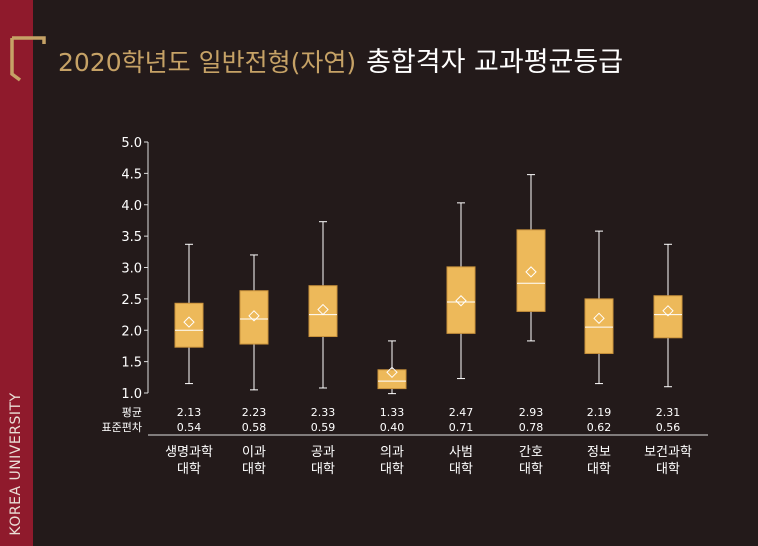 The image size is (758, 546). Describe the element at coordinates (131, 174) in the screenshot. I see `y-tick-label: 4.5` at that location.